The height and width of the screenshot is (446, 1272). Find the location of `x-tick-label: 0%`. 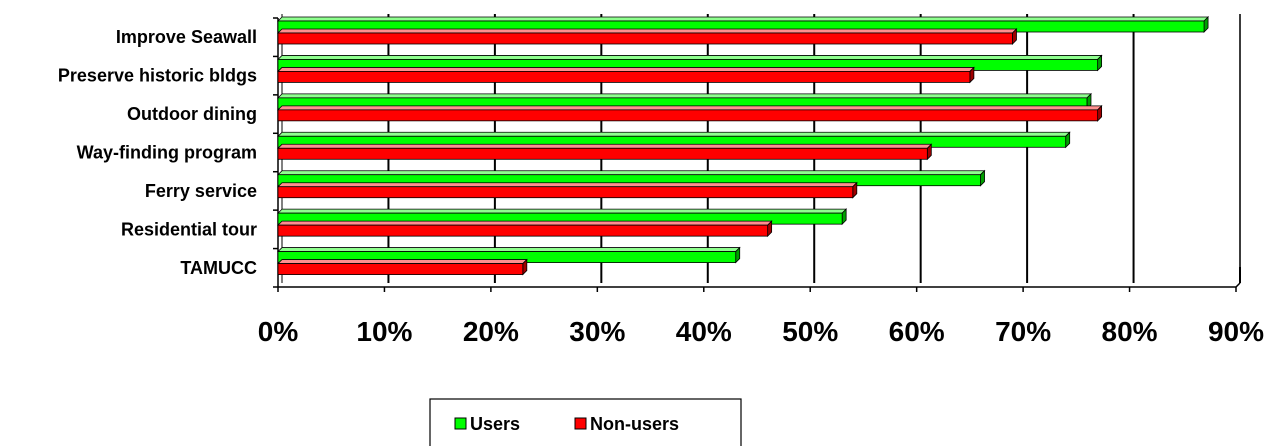

x-tick-label: 0% is located at coordinates (278, 331).